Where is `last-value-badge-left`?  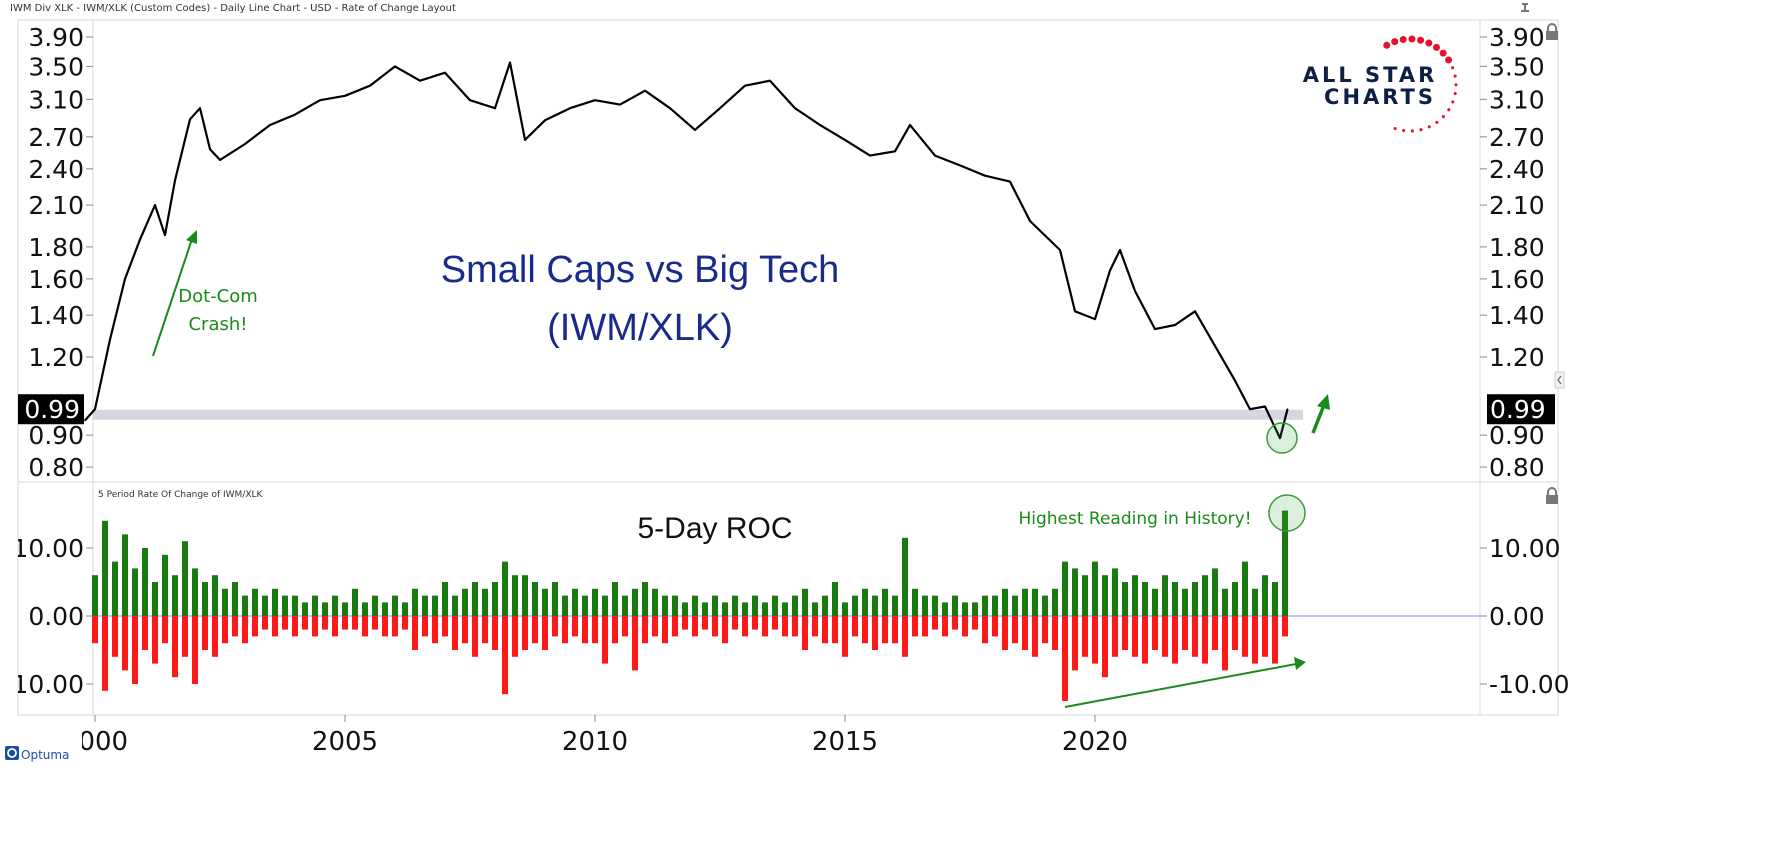 last-value-badge-left is located at coordinates (51, 409).